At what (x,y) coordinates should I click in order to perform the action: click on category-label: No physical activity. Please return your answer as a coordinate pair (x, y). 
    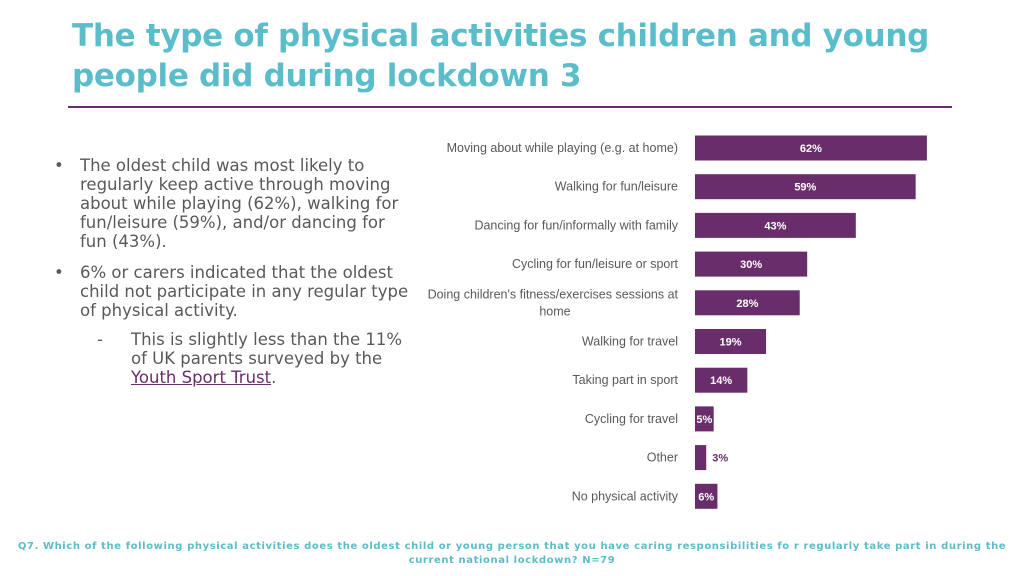
    Looking at the image, I should click on (625, 496).